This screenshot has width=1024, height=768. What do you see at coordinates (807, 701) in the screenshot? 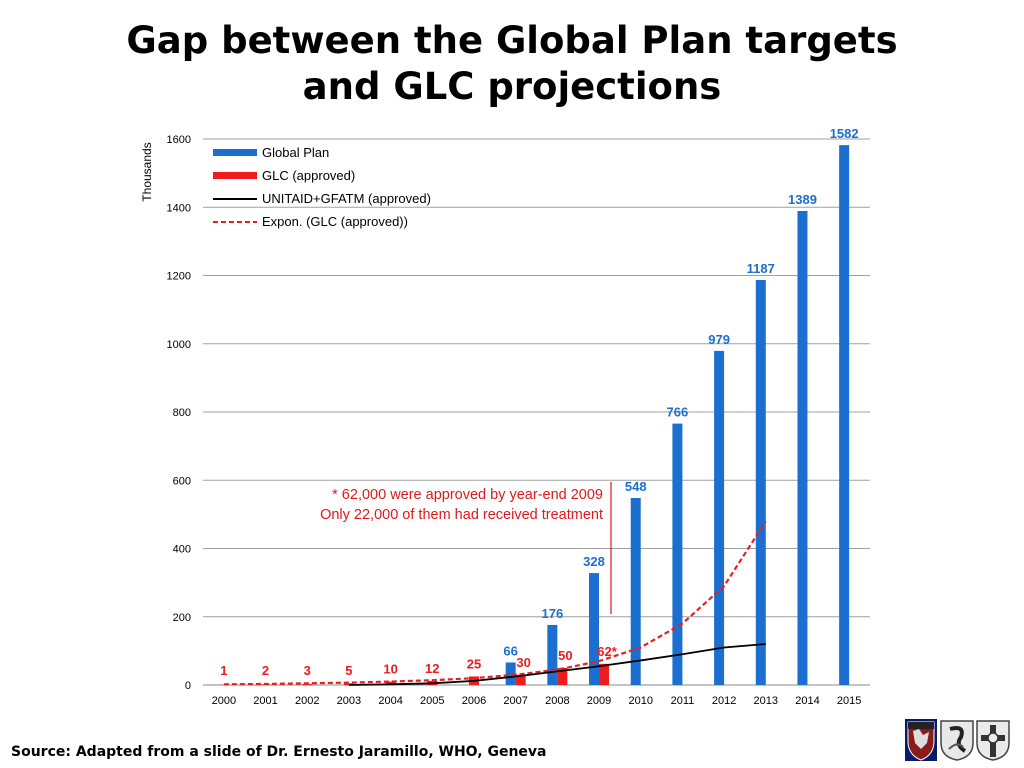
I see `x-tick-label: 2014` at bounding box center [807, 701].